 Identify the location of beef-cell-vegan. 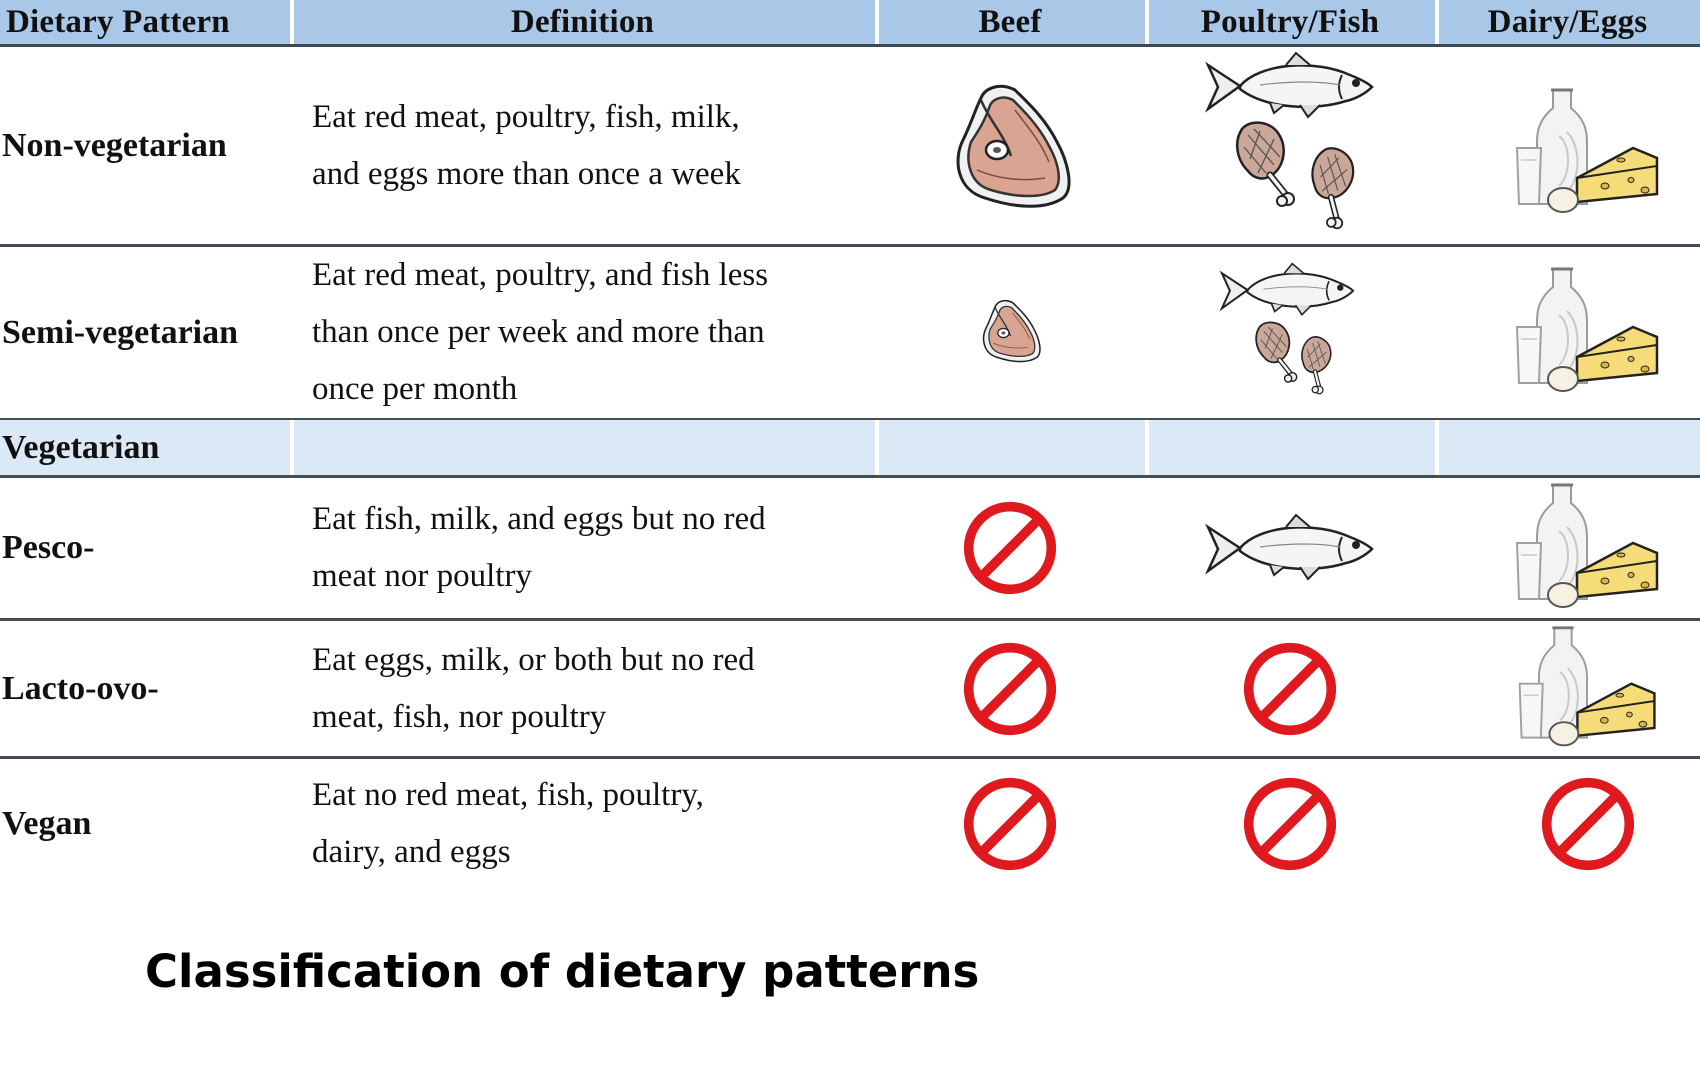
(1010, 824).